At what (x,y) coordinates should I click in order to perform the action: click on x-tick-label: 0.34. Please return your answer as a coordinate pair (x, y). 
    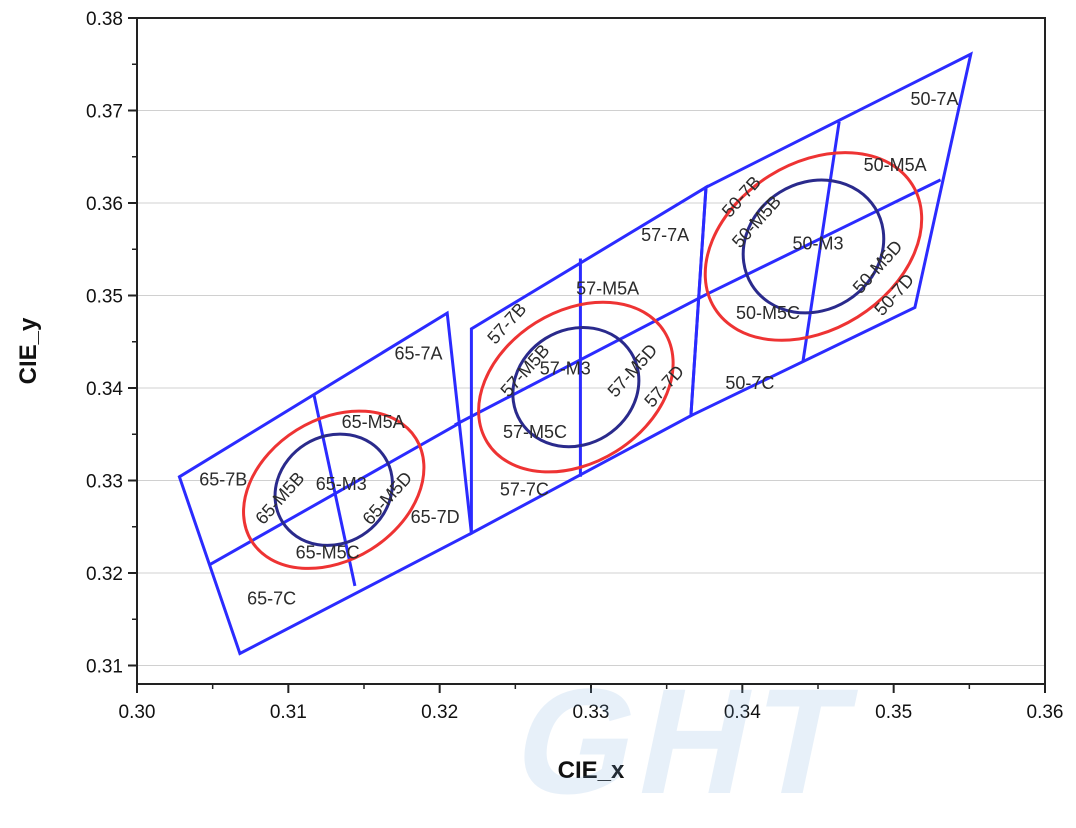
    Looking at the image, I should click on (742, 712).